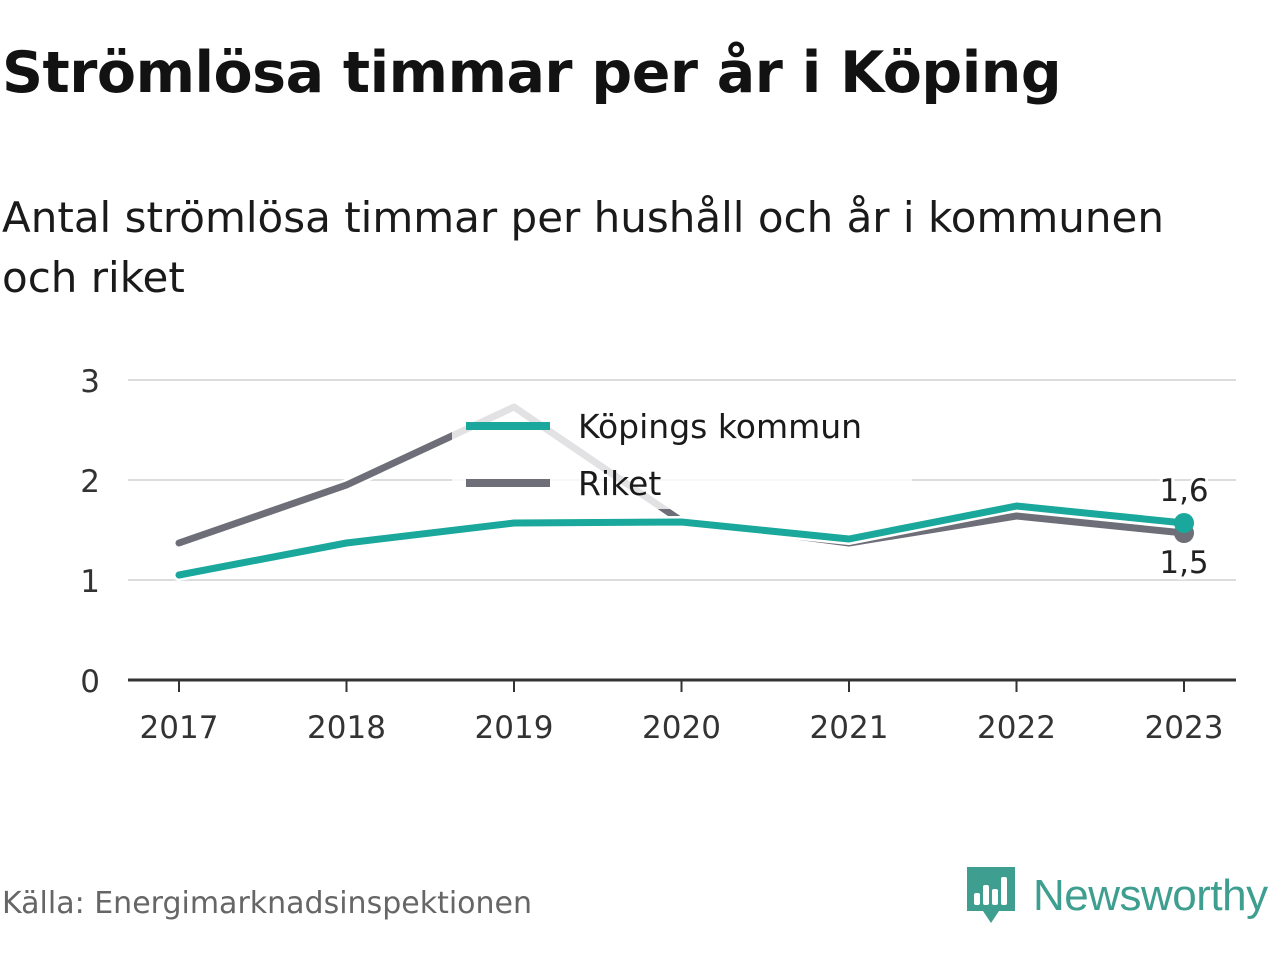 The height and width of the screenshot is (960, 1280). Describe the element at coordinates (619, 483) in the screenshot. I see `legend-label: Riket` at that location.